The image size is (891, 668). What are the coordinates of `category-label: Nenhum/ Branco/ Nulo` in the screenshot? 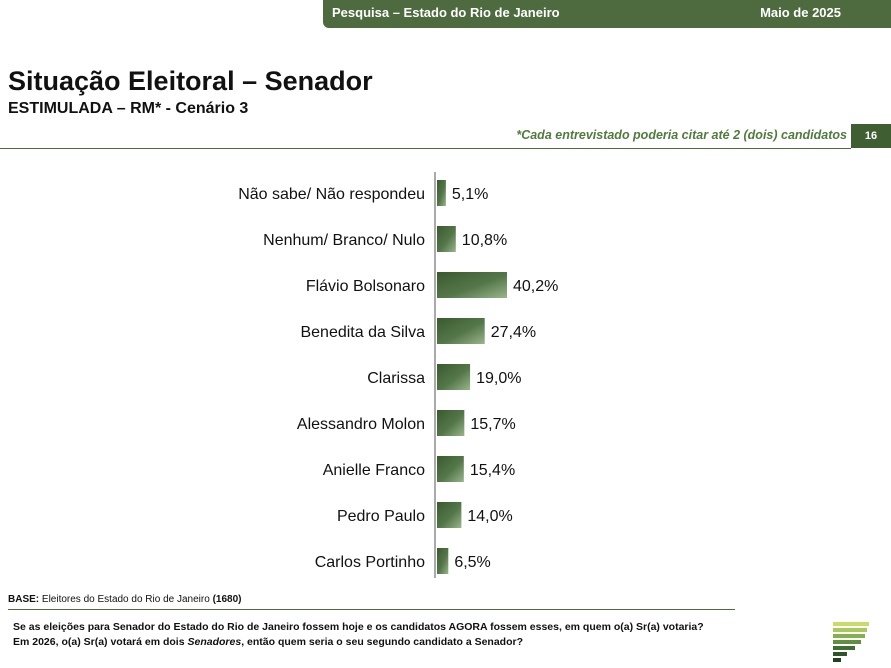 It's located at (344, 240).